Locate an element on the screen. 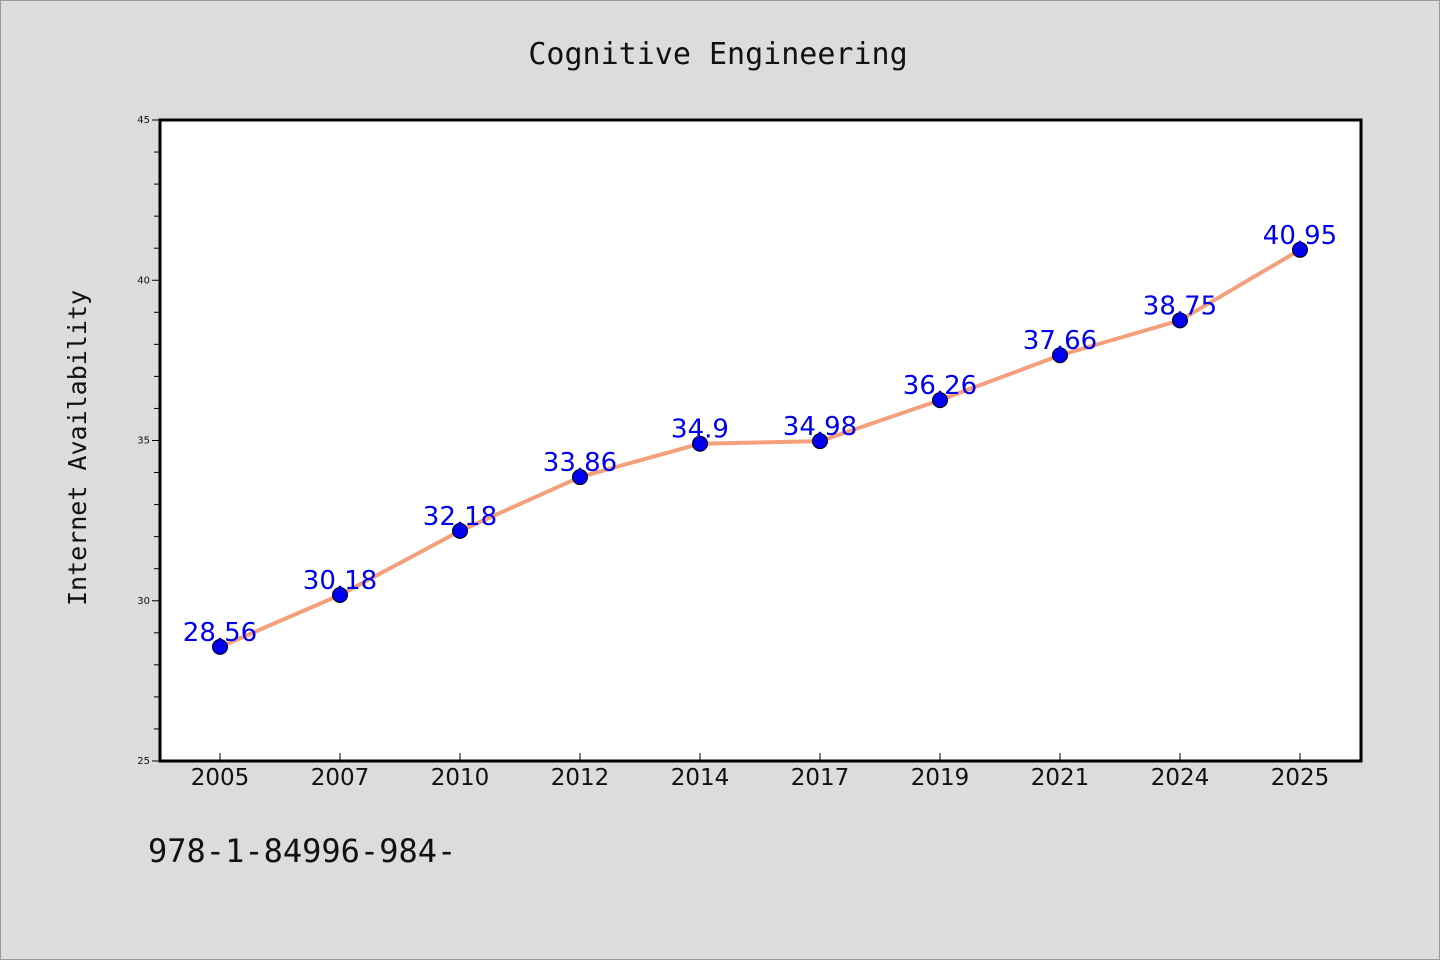 This screenshot has height=960, width=1440. y-tick-label: 35 is located at coordinates (143, 441).